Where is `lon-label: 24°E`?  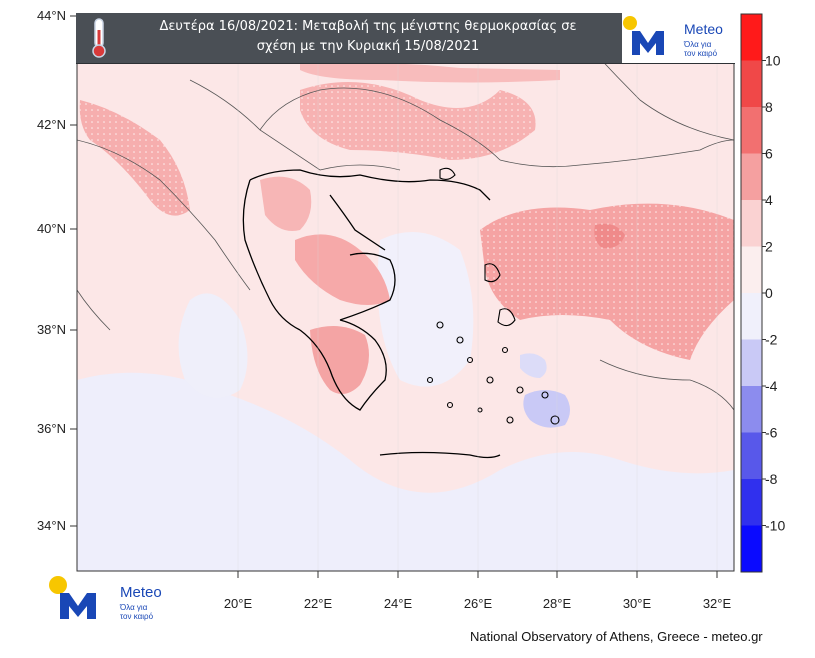 lon-label: 24°E is located at coordinates (398, 603).